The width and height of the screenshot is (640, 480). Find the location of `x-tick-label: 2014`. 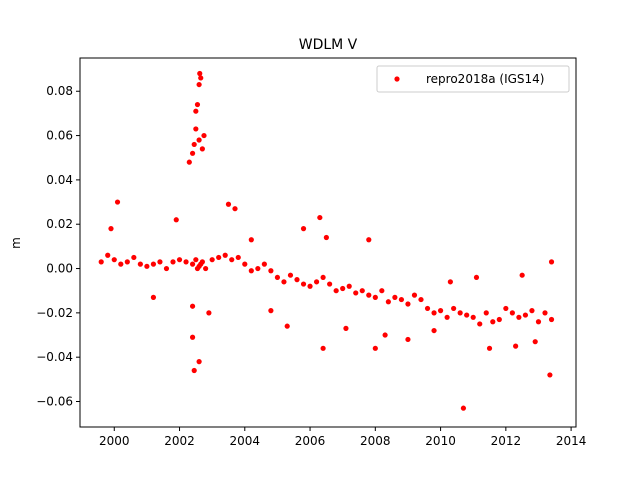

x-tick-label: 2014 is located at coordinates (571, 441).